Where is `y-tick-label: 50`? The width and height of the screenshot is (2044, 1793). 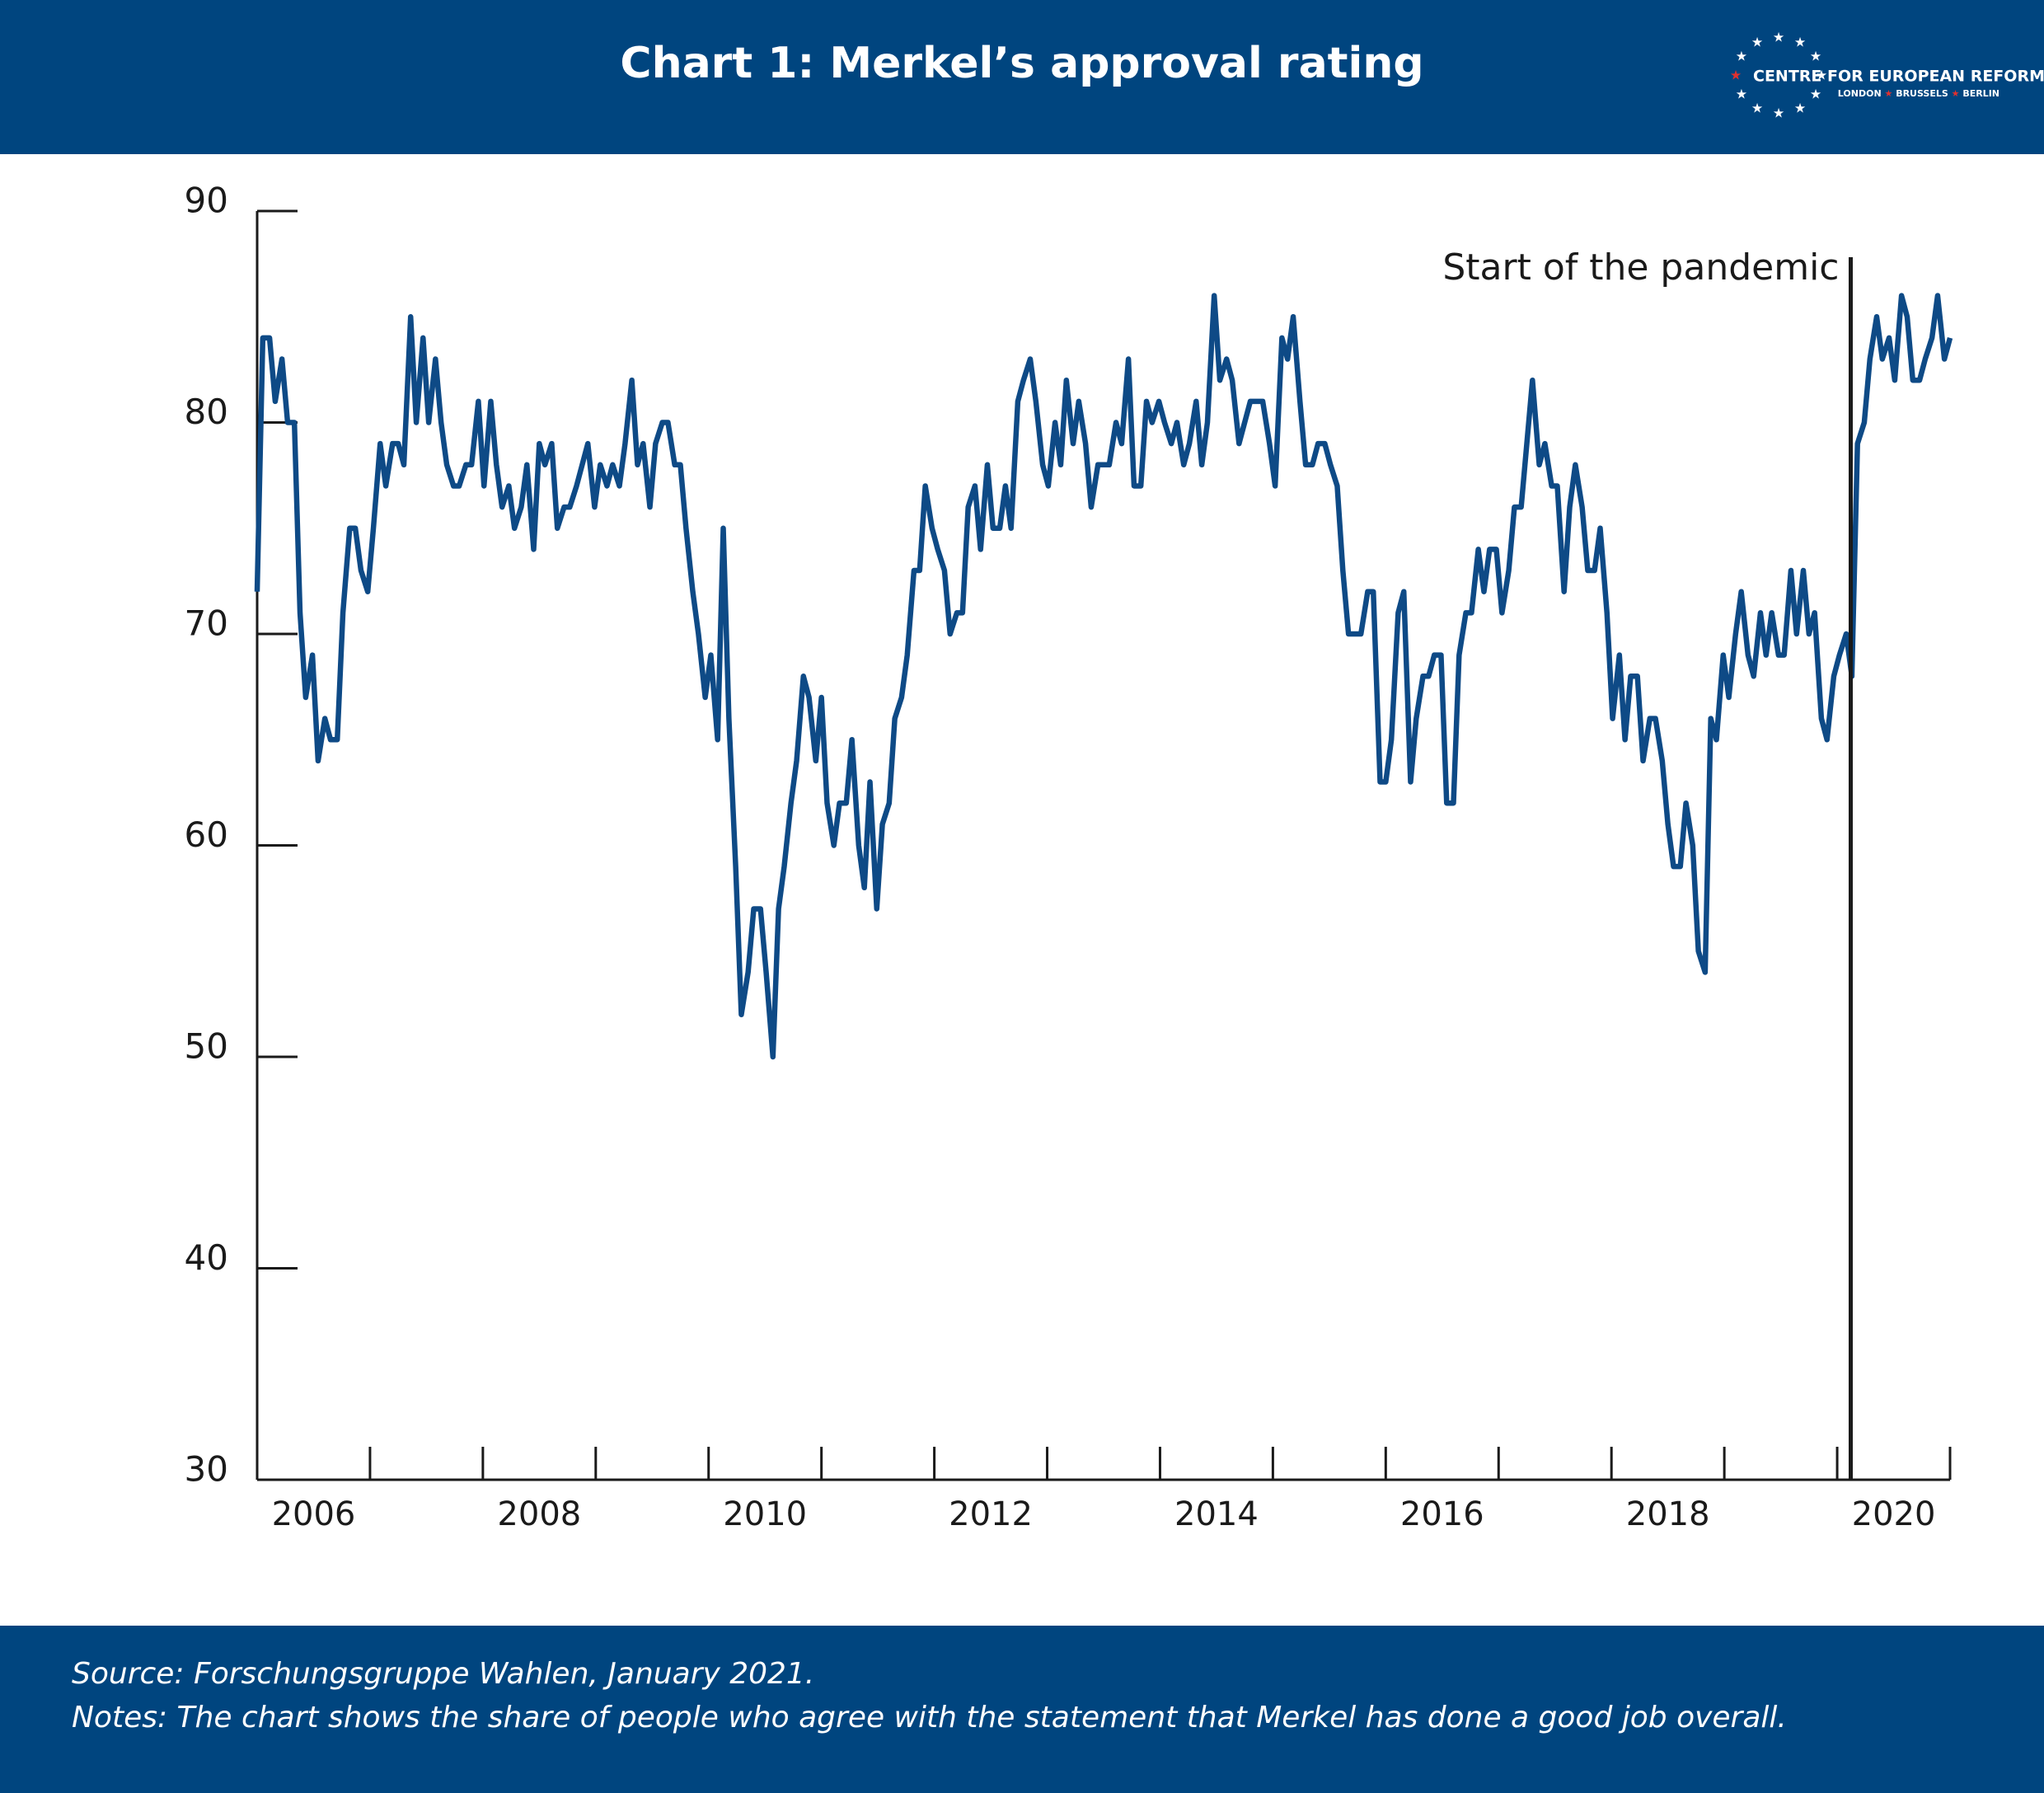 y-tick-label: 50 is located at coordinates (206, 1046).